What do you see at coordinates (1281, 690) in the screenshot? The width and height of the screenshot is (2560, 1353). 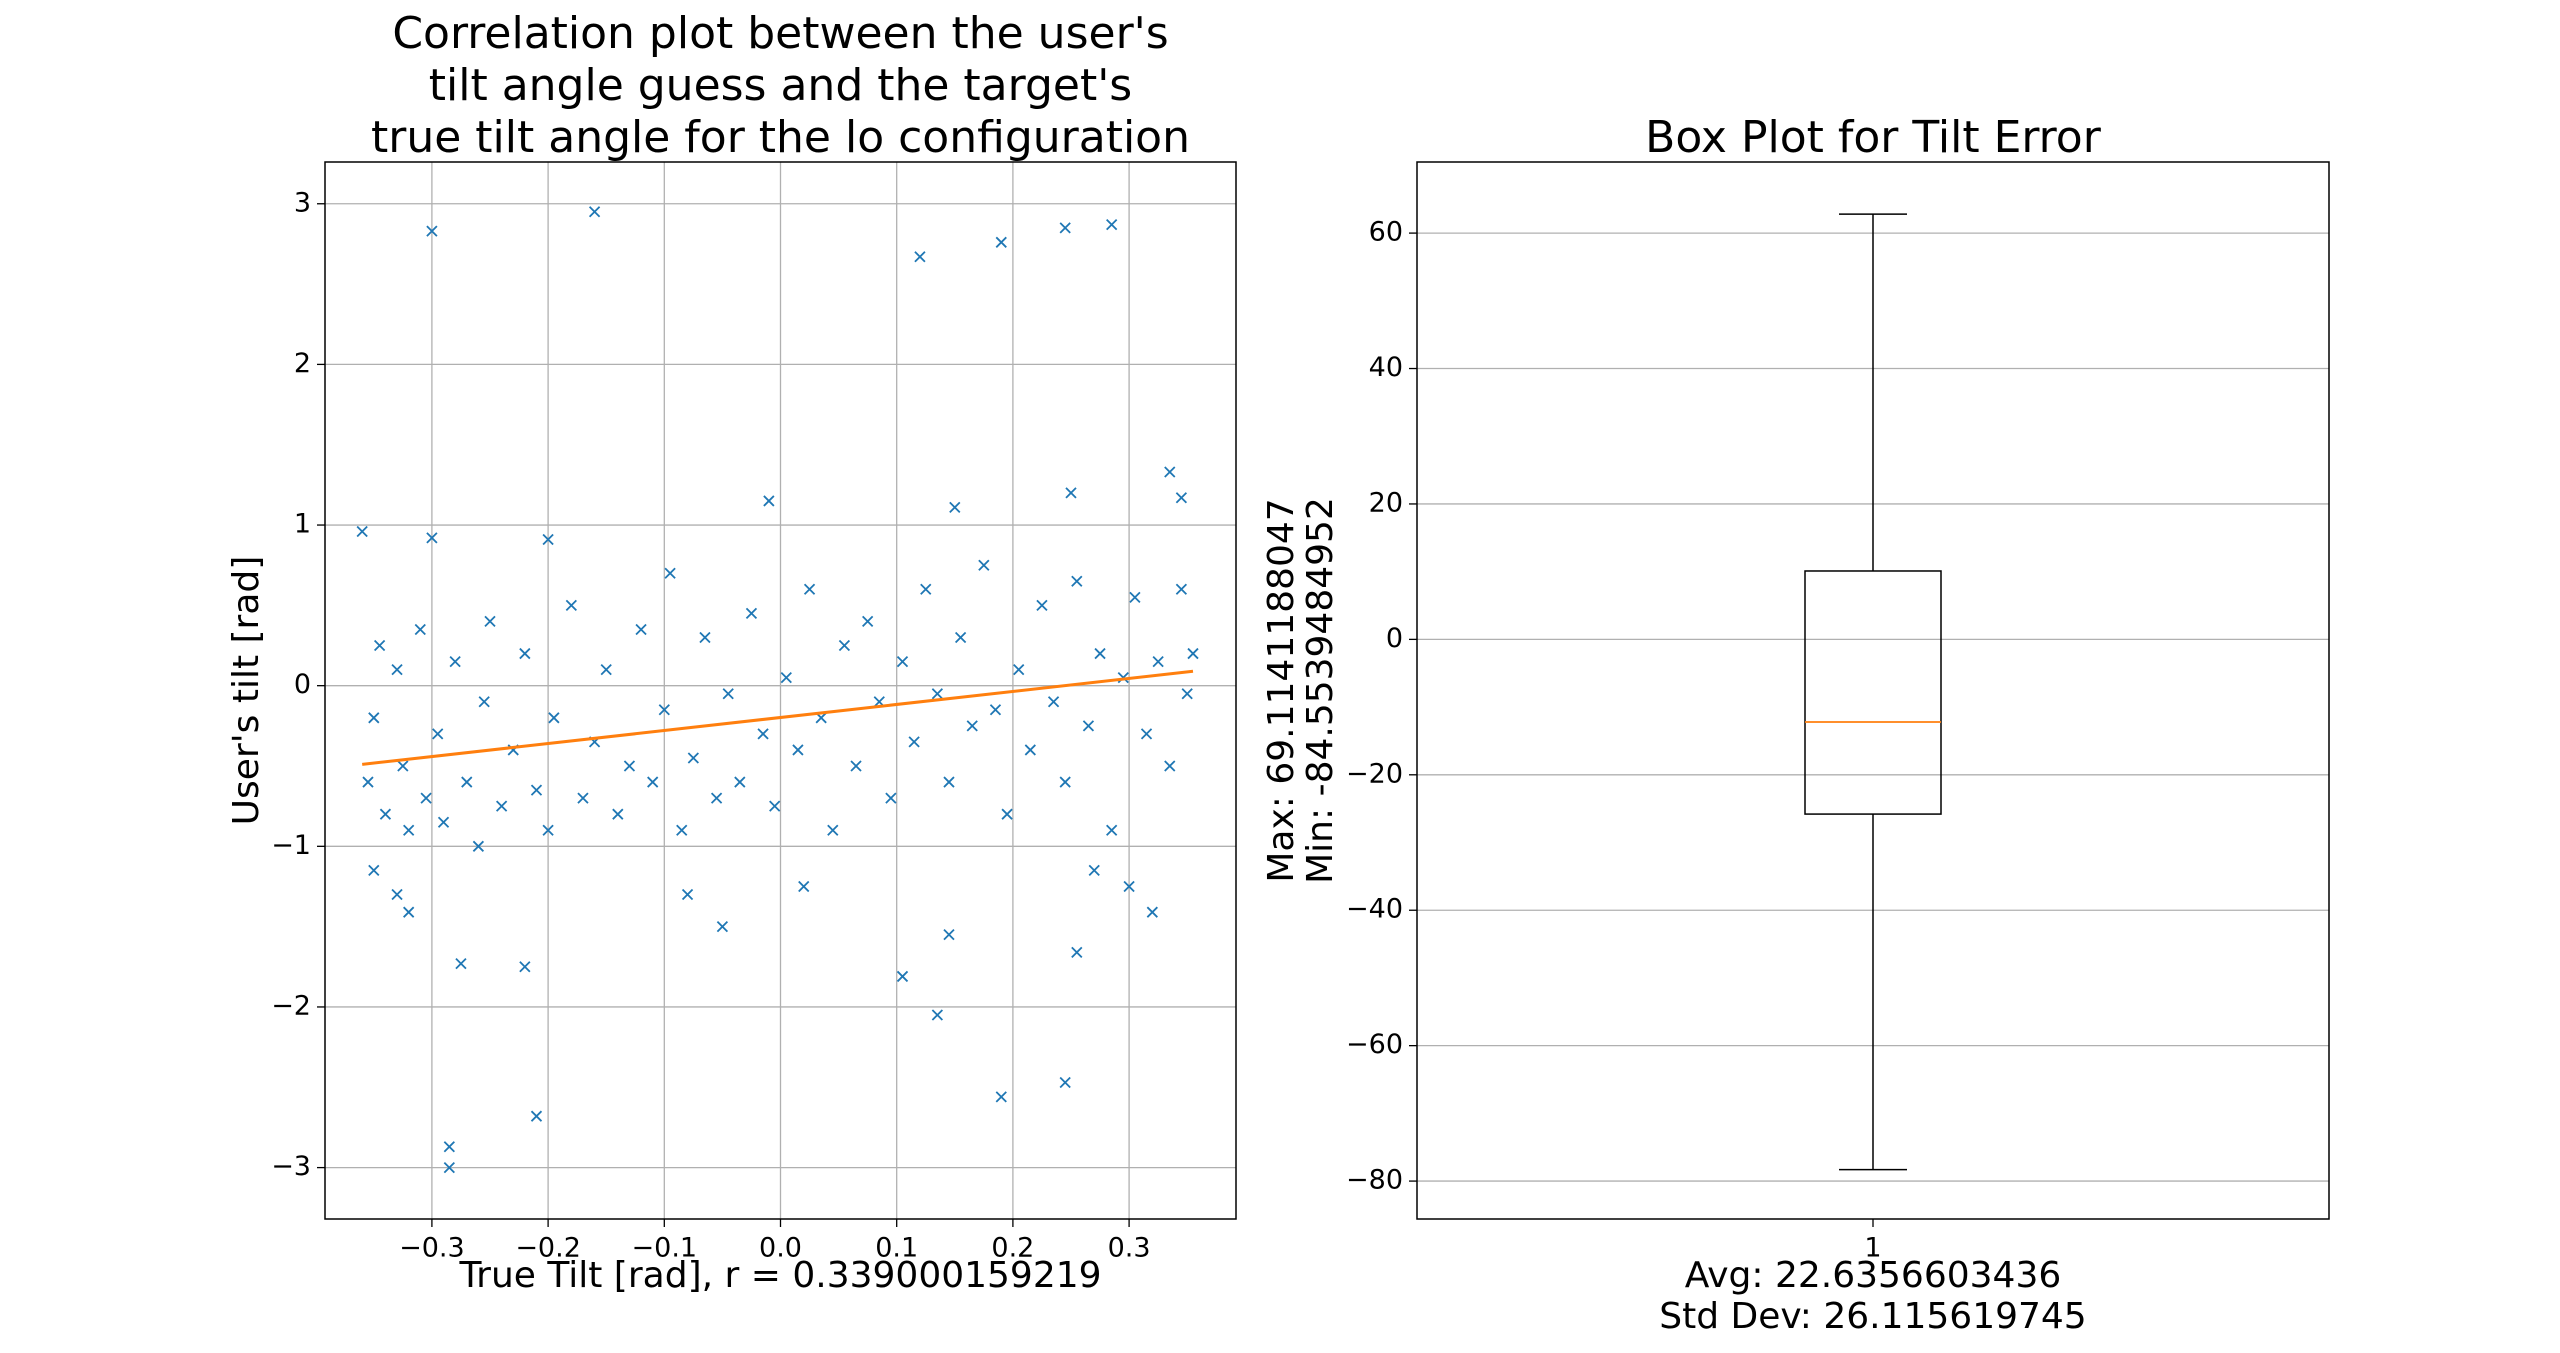 I see `y-axis-label: Max: 69.1141188047` at bounding box center [1281, 690].